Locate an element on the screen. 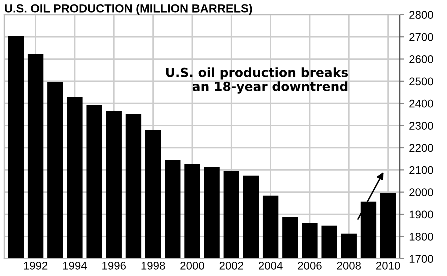 The width and height of the screenshot is (447, 276). x-tick-label: 2008 is located at coordinates (349, 266).